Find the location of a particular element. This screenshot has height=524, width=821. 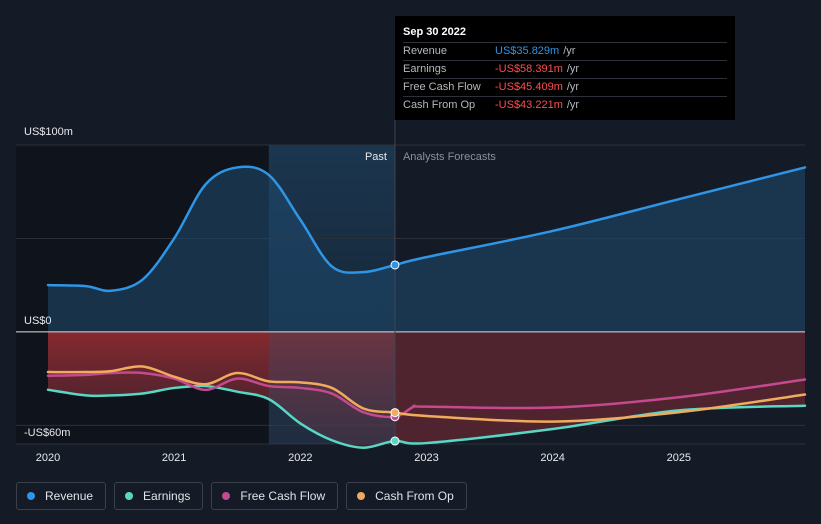

tooltip-date: Sep 30 2022 is located at coordinates (565, 33).